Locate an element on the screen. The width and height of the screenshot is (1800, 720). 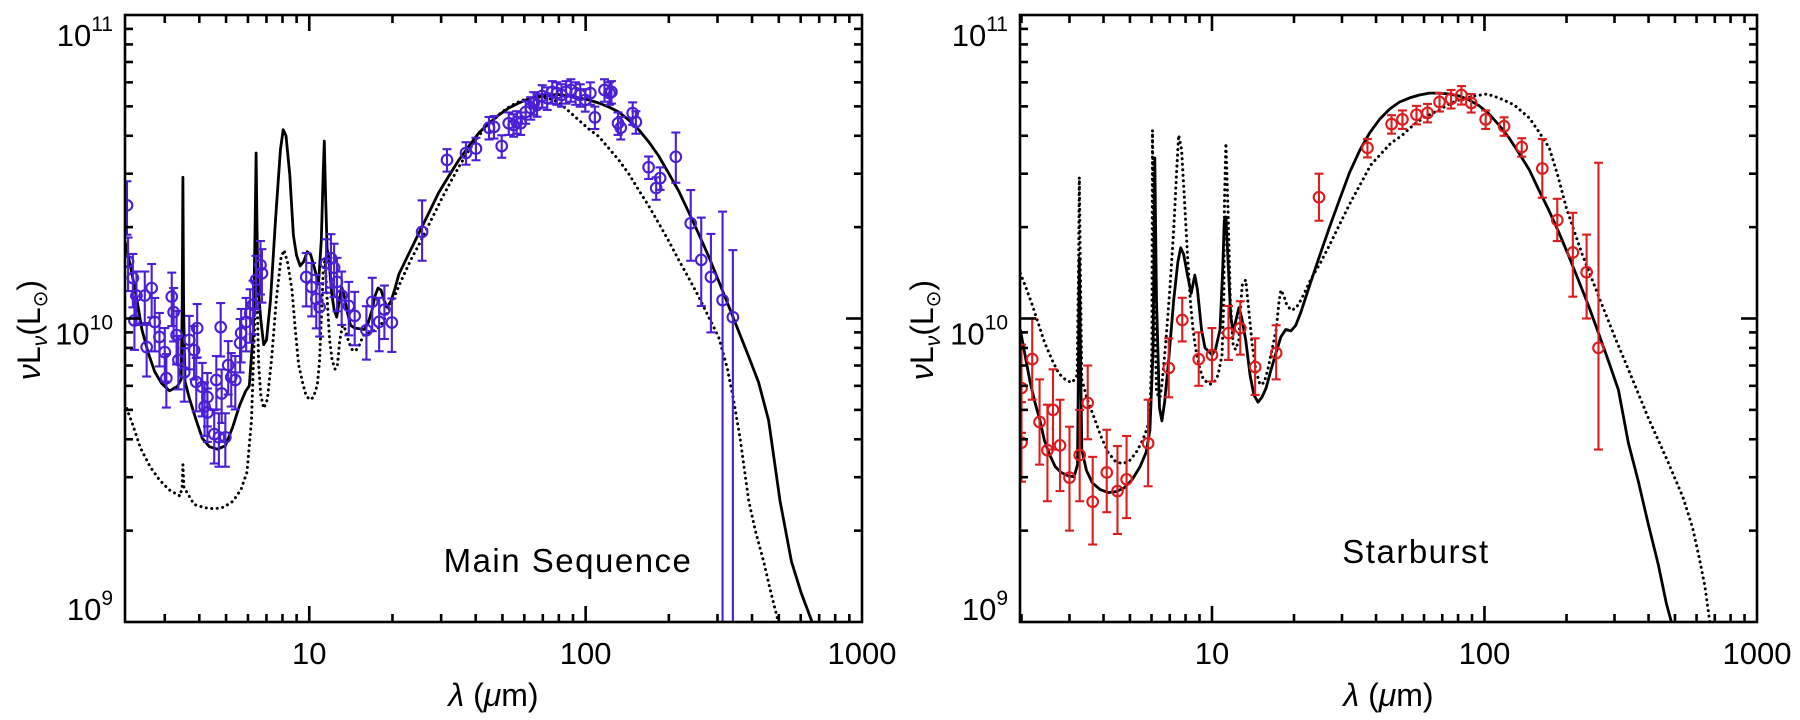
y-tick-label: 1010 is located at coordinates (84, 332).